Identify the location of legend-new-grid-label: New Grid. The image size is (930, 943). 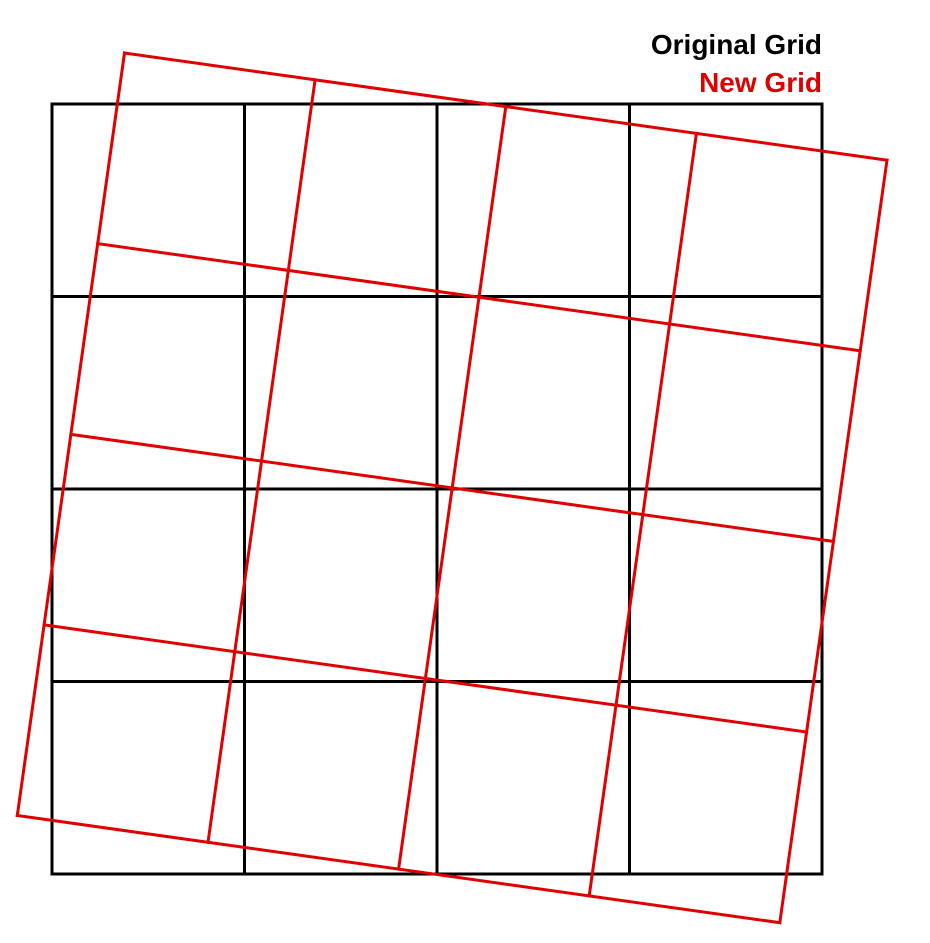
(760, 82).